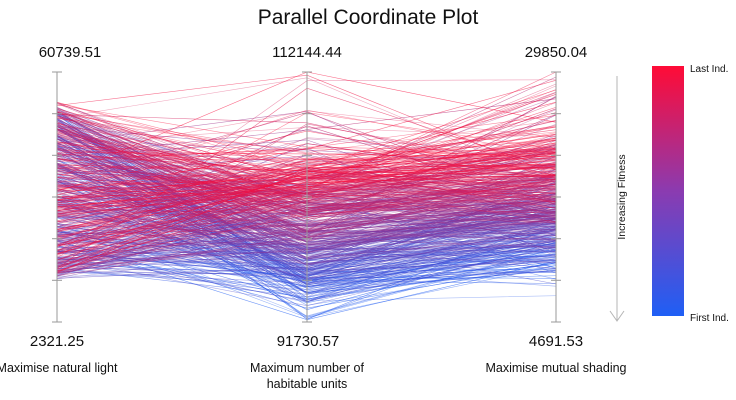 The image size is (736, 400). What do you see at coordinates (307, 376) in the screenshot?
I see `axis-2-name: Maximum number of habitable units` at bounding box center [307, 376].